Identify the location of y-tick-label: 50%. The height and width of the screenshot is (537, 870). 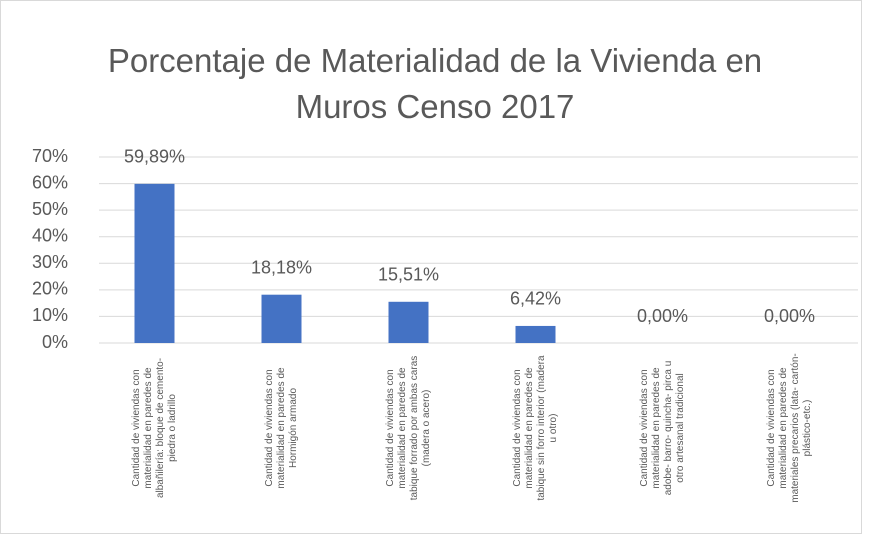
(50, 209).